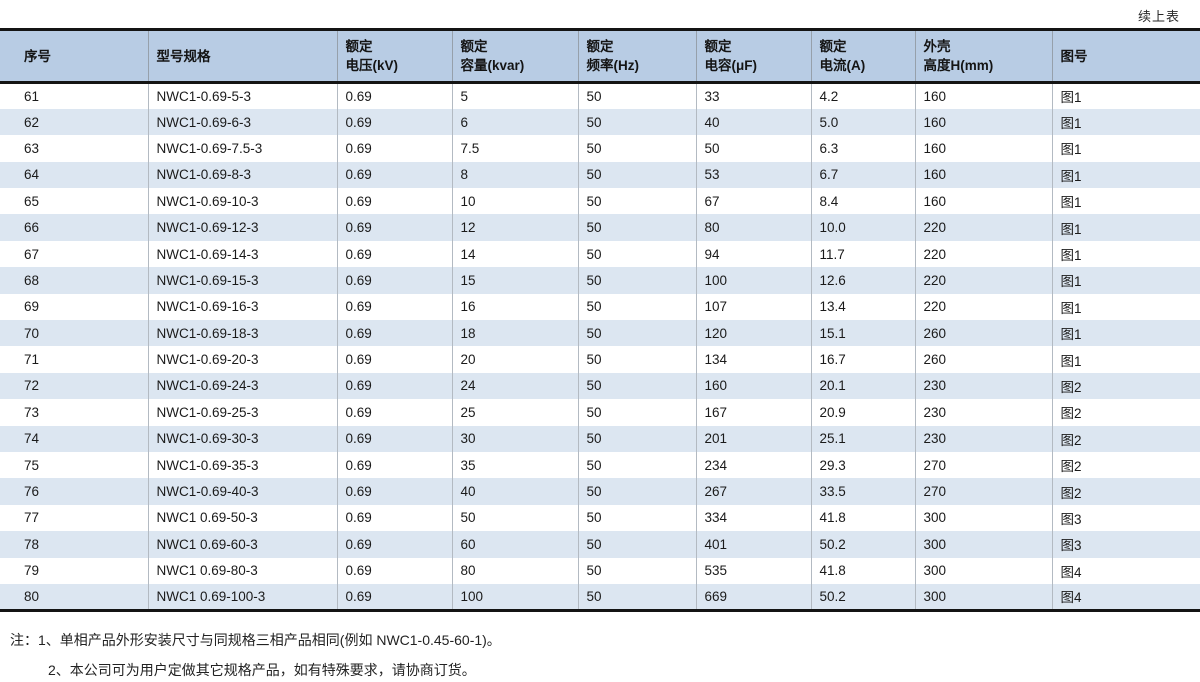 Image resolution: width=1200 pixels, height=682 pixels. Describe the element at coordinates (862, 254) in the screenshot. I see `table-cell: 11.7` at that location.